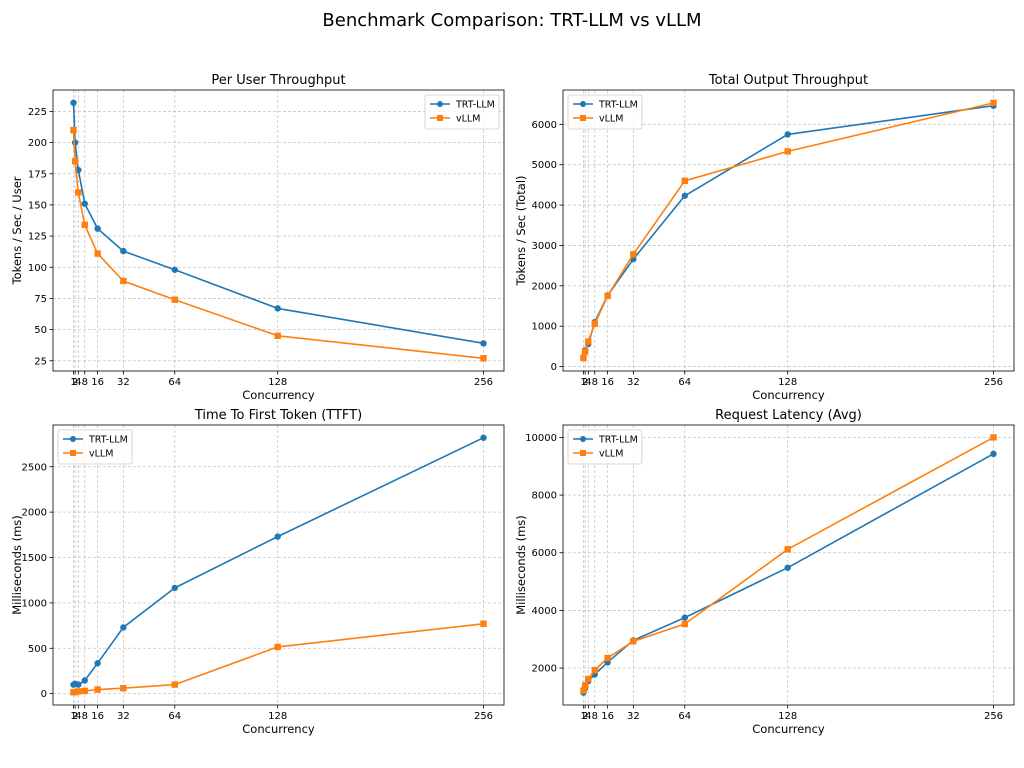  What do you see at coordinates (521, 565) in the screenshot?
I see `y-axis-label: Milliseconds (ms)` at bounding box center [521, 565].